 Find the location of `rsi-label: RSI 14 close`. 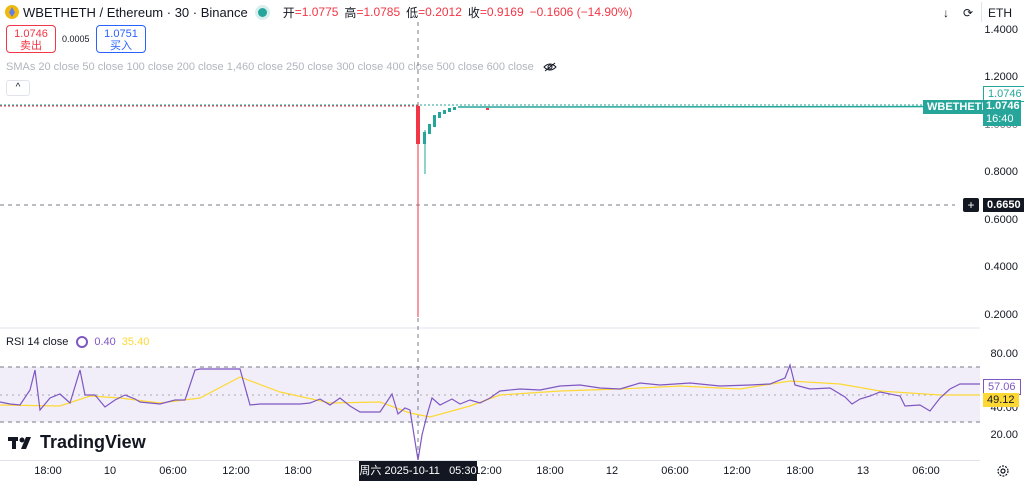

rsi-label: RSI 14 close is located at coordinates (37, 342).